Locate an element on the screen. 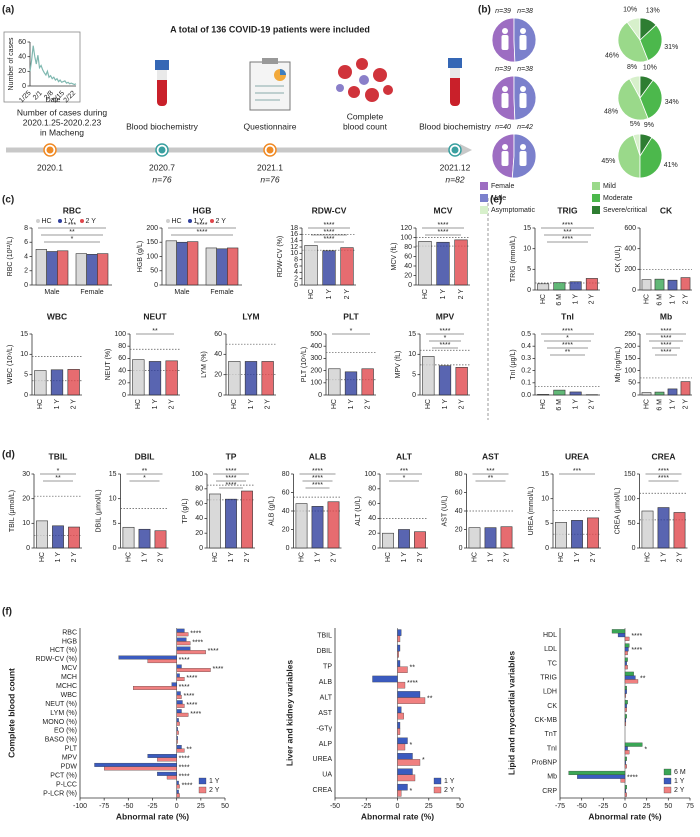 This screenshot has width=700, height=837. category-label: PCT (%) is located at coordinates (63, 775).